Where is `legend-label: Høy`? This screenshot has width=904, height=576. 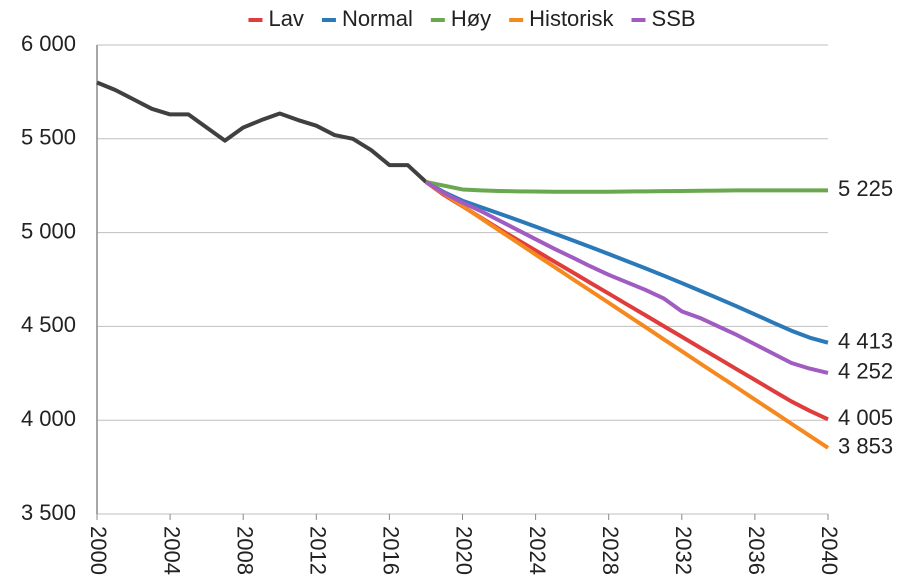 legend-label: Høy is located at coordinates (471, 18).